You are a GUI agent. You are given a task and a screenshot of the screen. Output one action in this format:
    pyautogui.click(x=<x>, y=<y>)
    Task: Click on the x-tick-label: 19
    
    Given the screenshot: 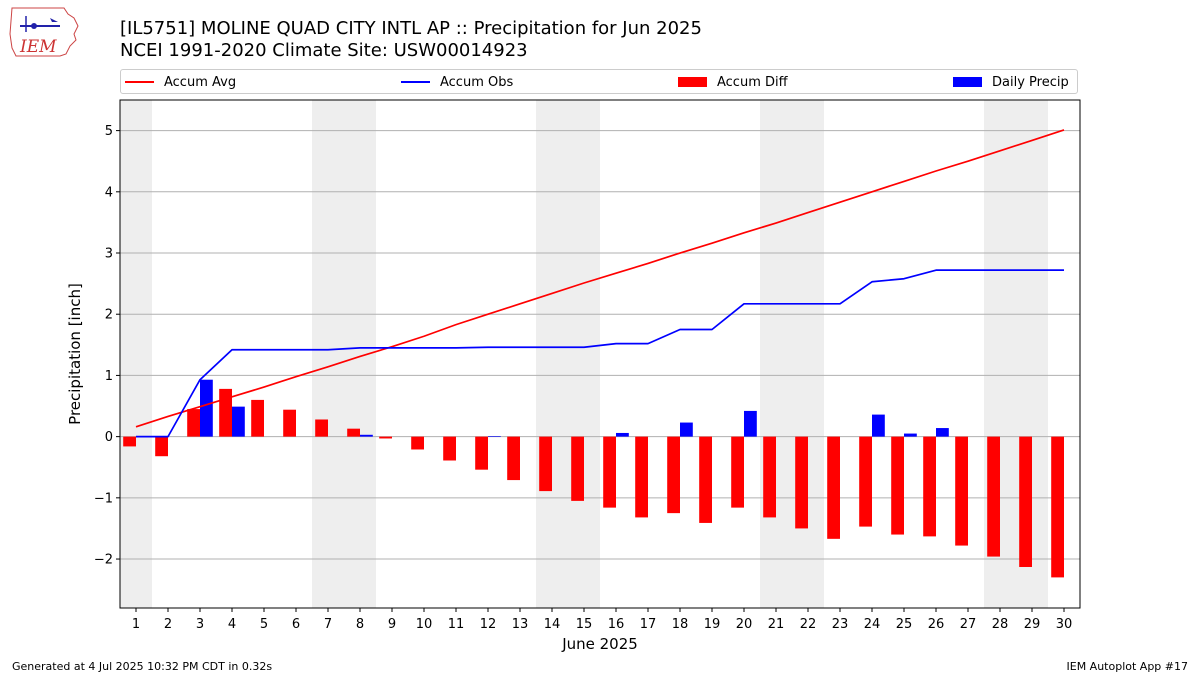 What is the action you would take?
    pyautogui.click(x=712, y=624)
    